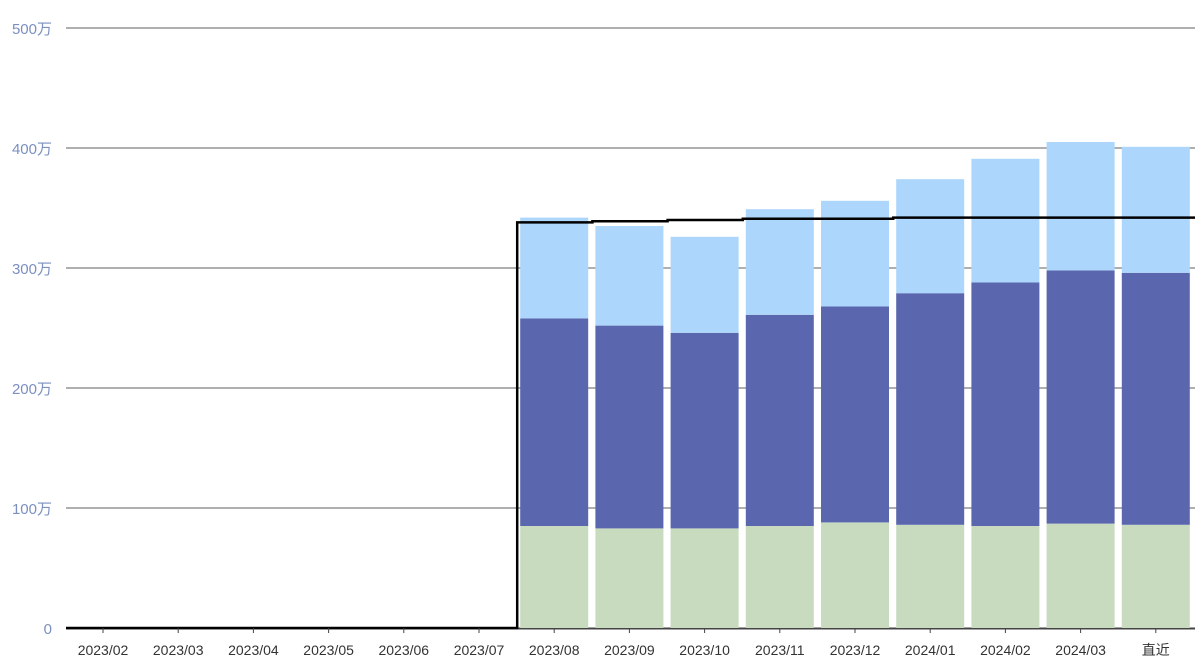 The width and height of the screenshot is (1200, 661). What do you see at coordinates (704, 650) in the screenshot?
I see `x-tick-label: 2023/10` at bounding box center [704, 650].